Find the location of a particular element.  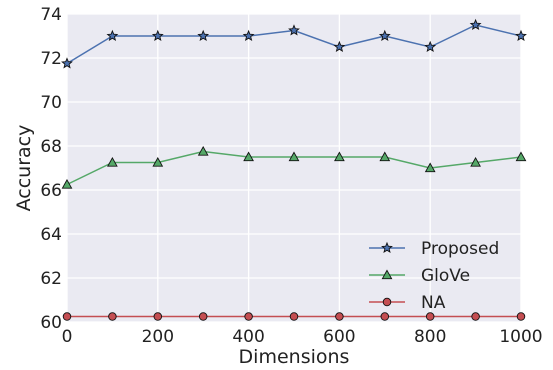

y-axis-label: Accuracy is located at coordinates (24, 168).